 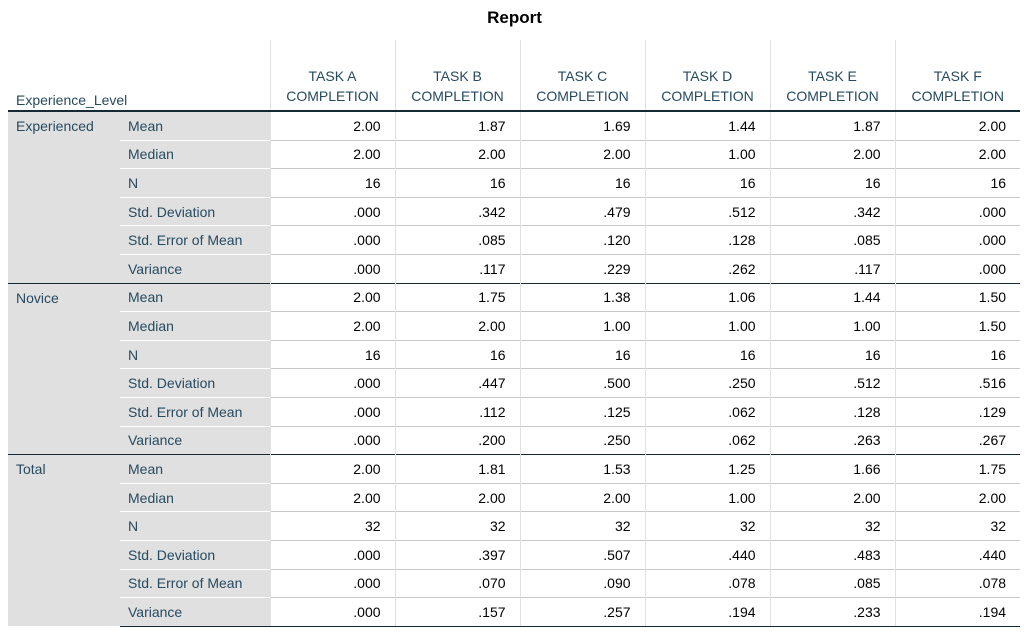 I want to click on data-row: Variance .000.200.250.062.263.267, so click(x=514, y=440).